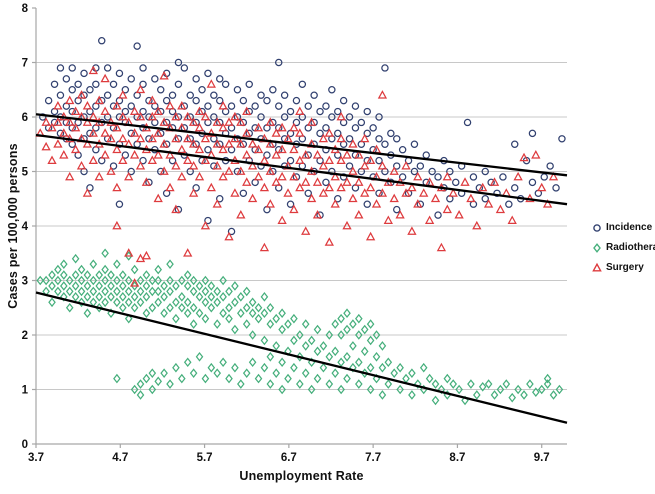  What do you see at coordinates (598, 247) in the screenshot?
I see `radiotherapy-diamond-icon` at bounding box center [598, 247].